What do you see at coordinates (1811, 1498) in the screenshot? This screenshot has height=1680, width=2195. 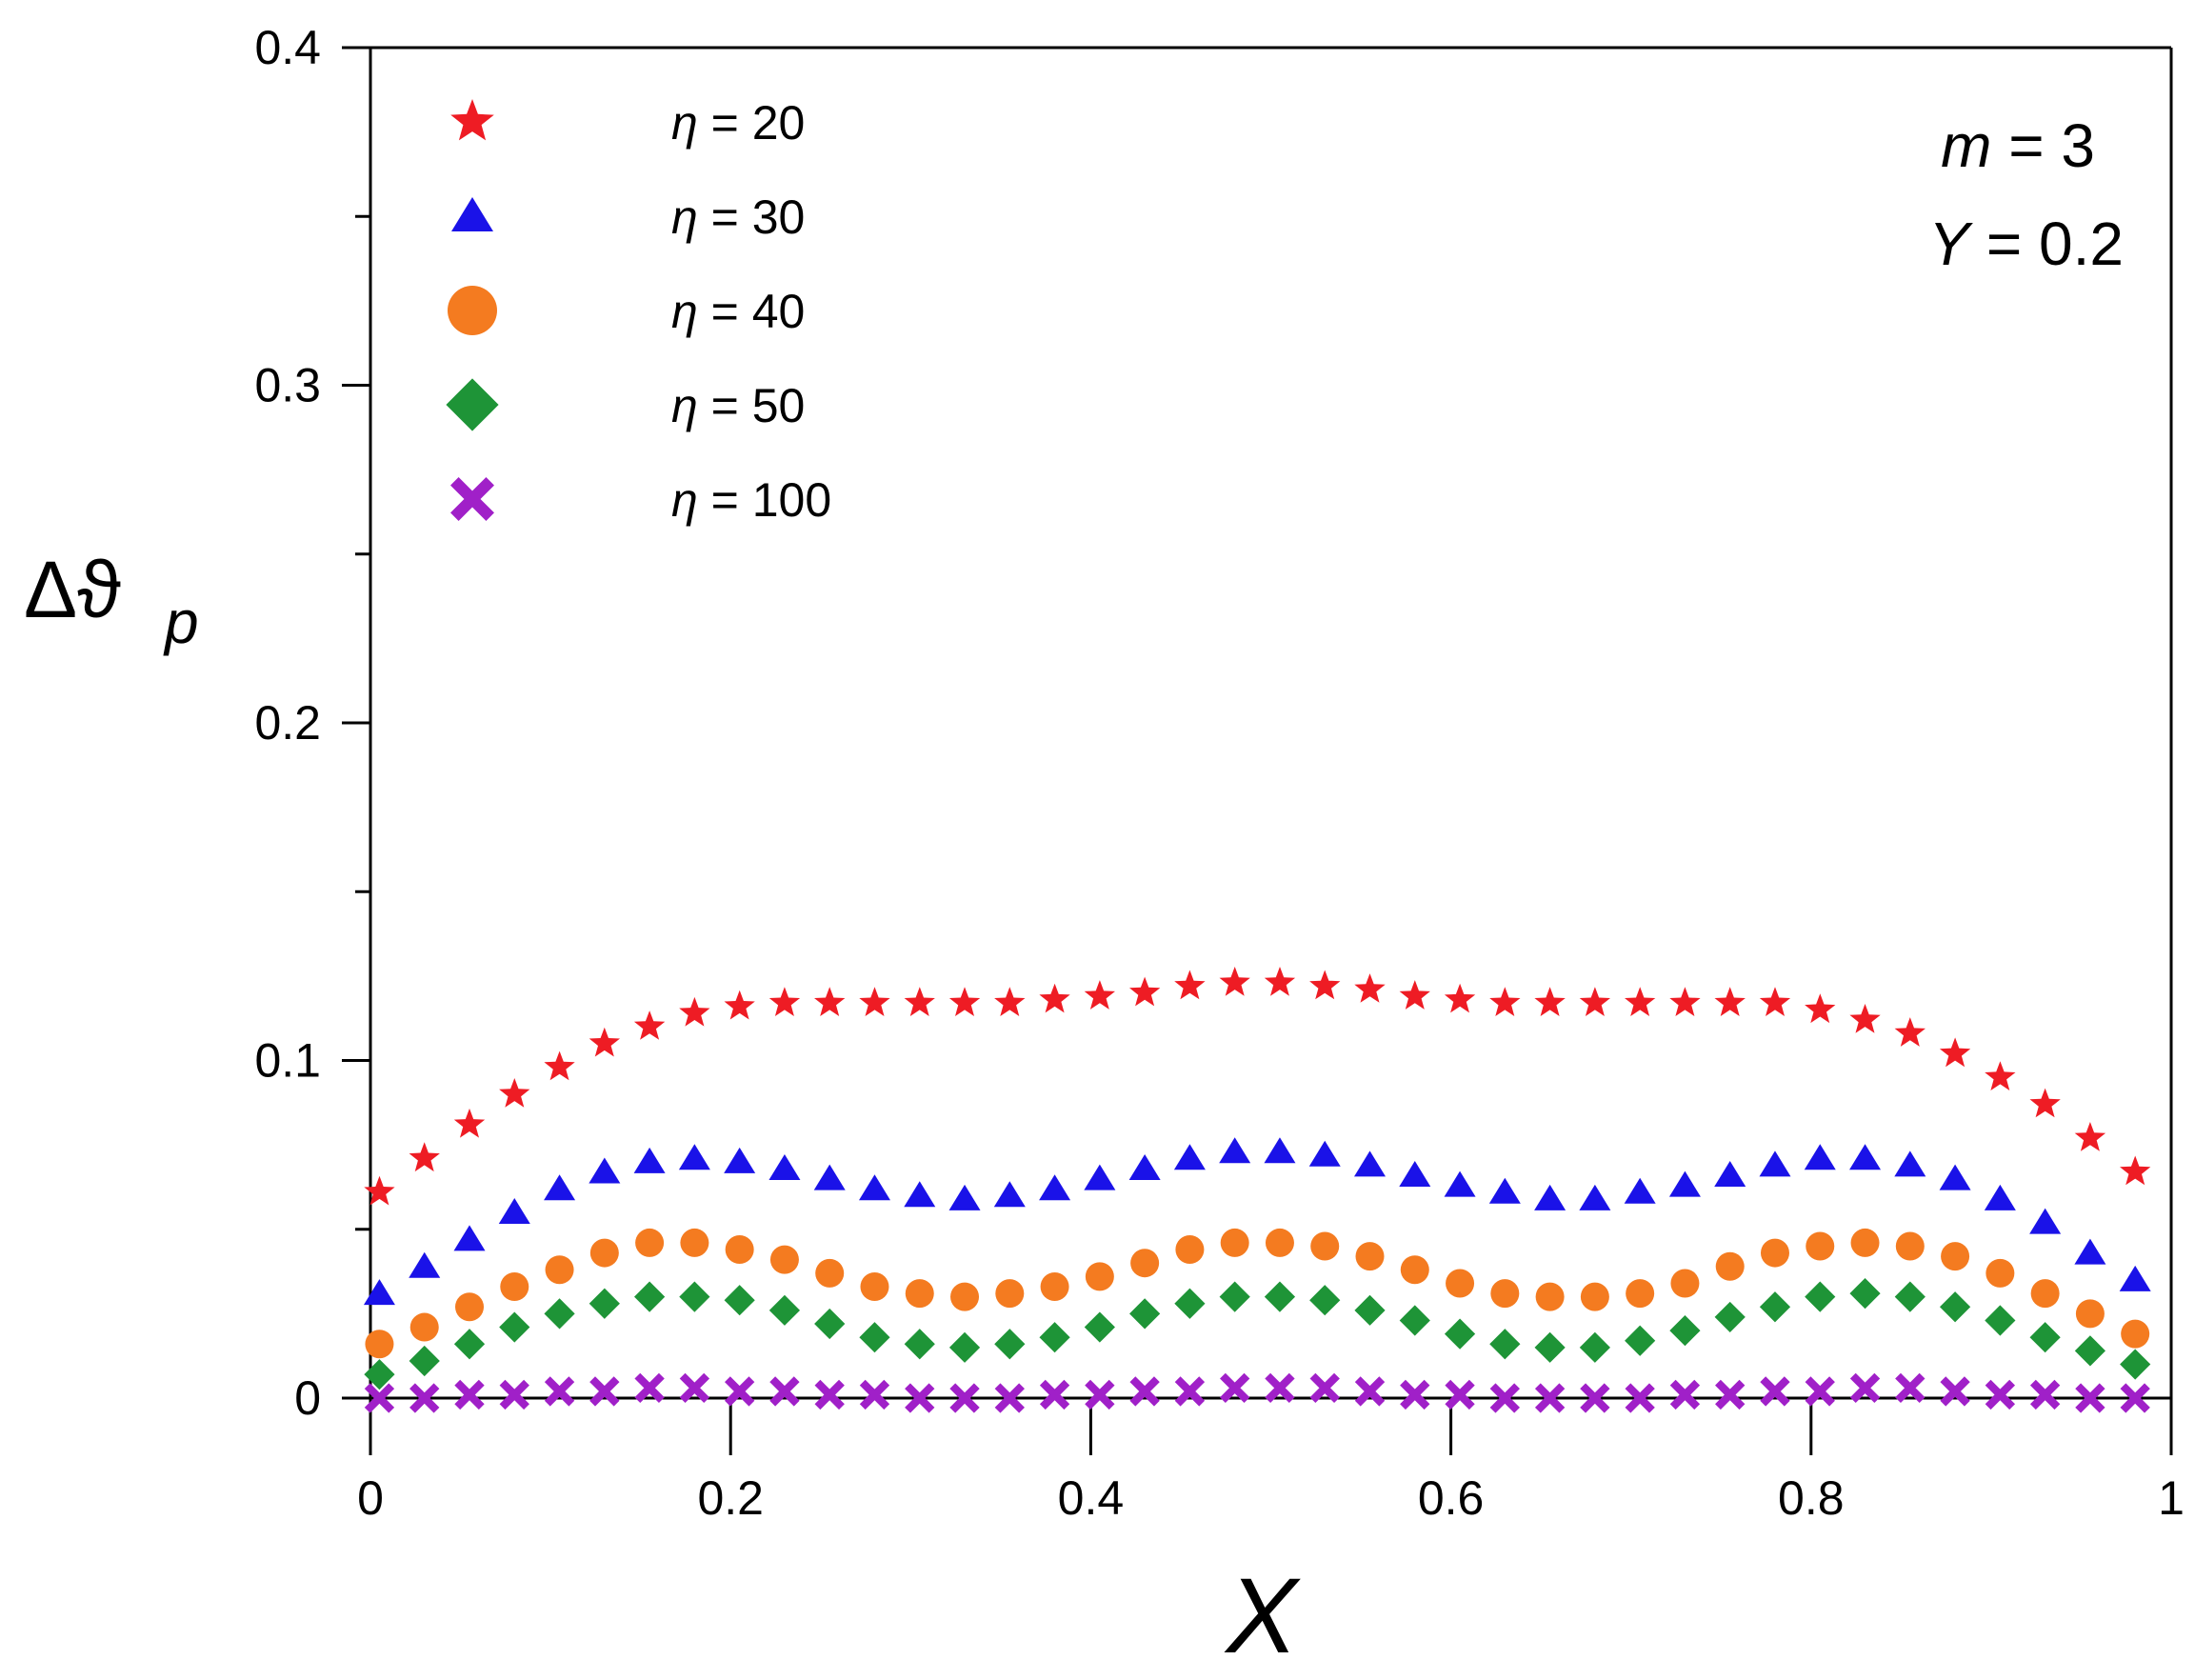 I see `x-tick-label: 0.8` at bounding box center [1811, 1498].